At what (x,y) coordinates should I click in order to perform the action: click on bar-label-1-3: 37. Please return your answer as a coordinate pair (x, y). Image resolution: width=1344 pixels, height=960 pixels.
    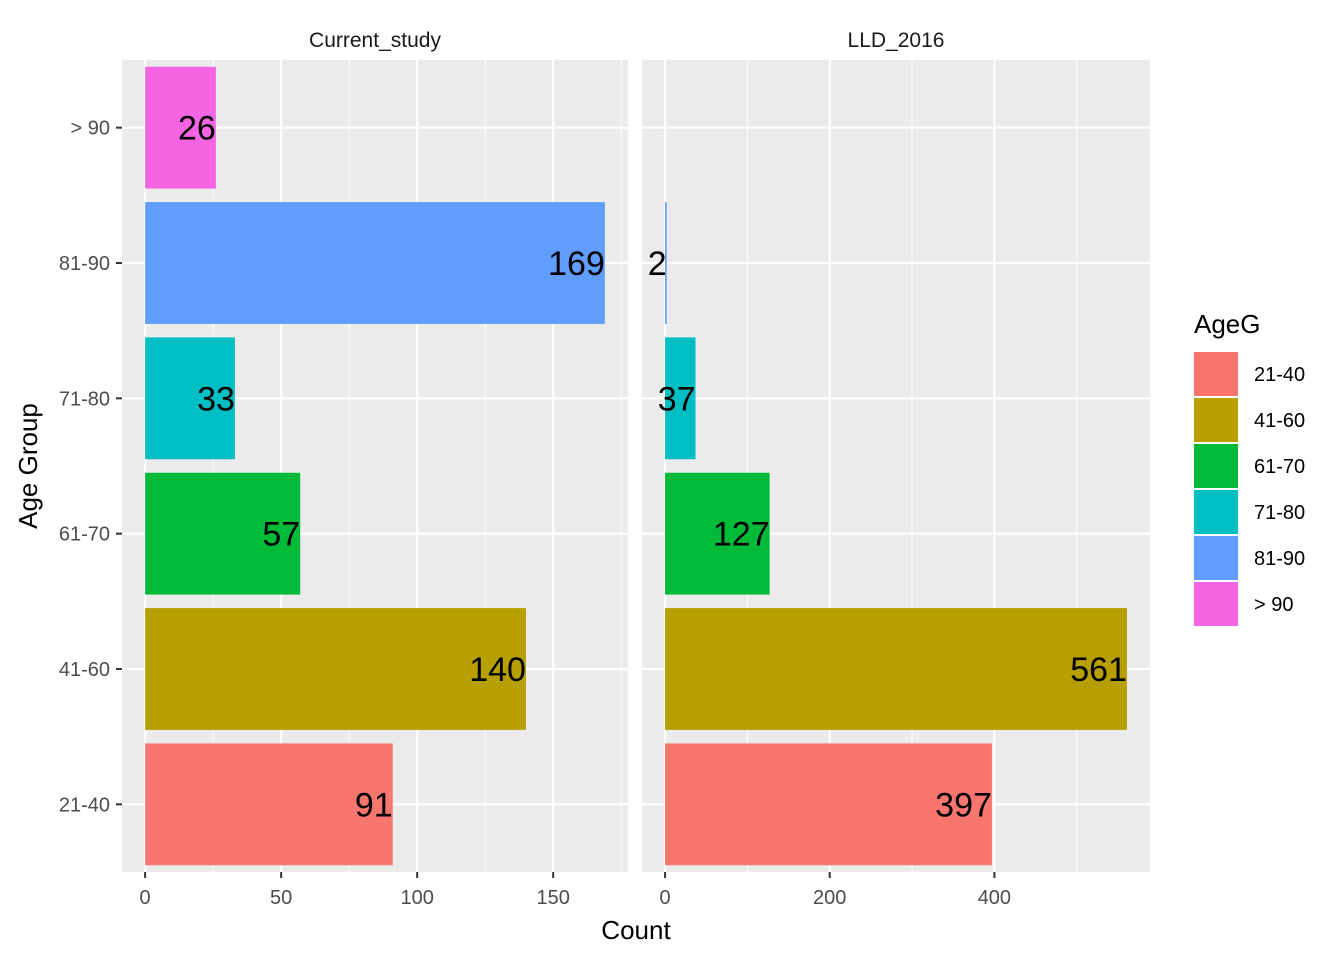
    Looking at the image, I should click on (677, 399).